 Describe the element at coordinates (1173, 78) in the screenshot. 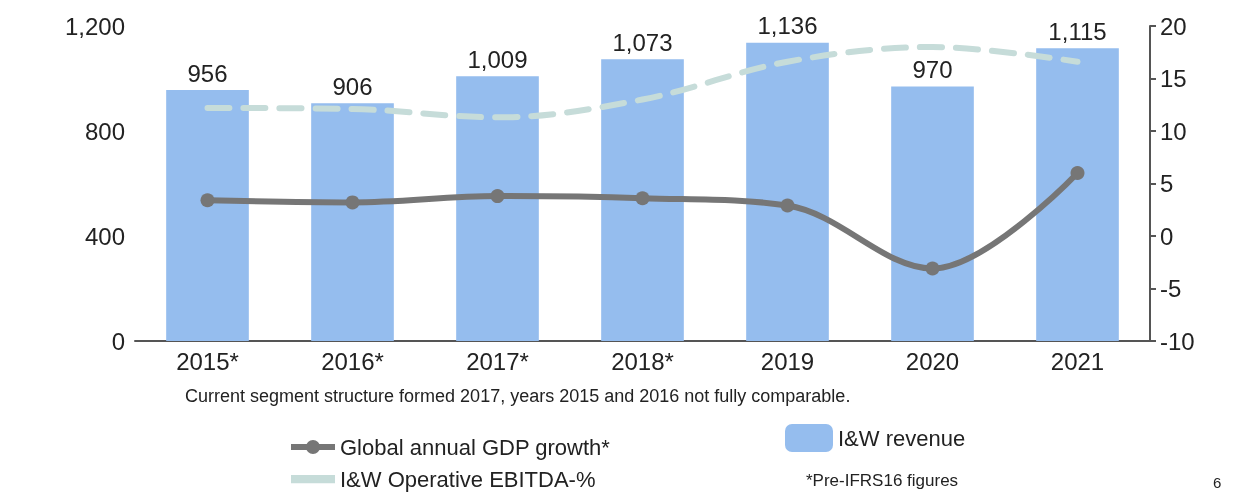

I see `y2-tick-label: 15` at that location.